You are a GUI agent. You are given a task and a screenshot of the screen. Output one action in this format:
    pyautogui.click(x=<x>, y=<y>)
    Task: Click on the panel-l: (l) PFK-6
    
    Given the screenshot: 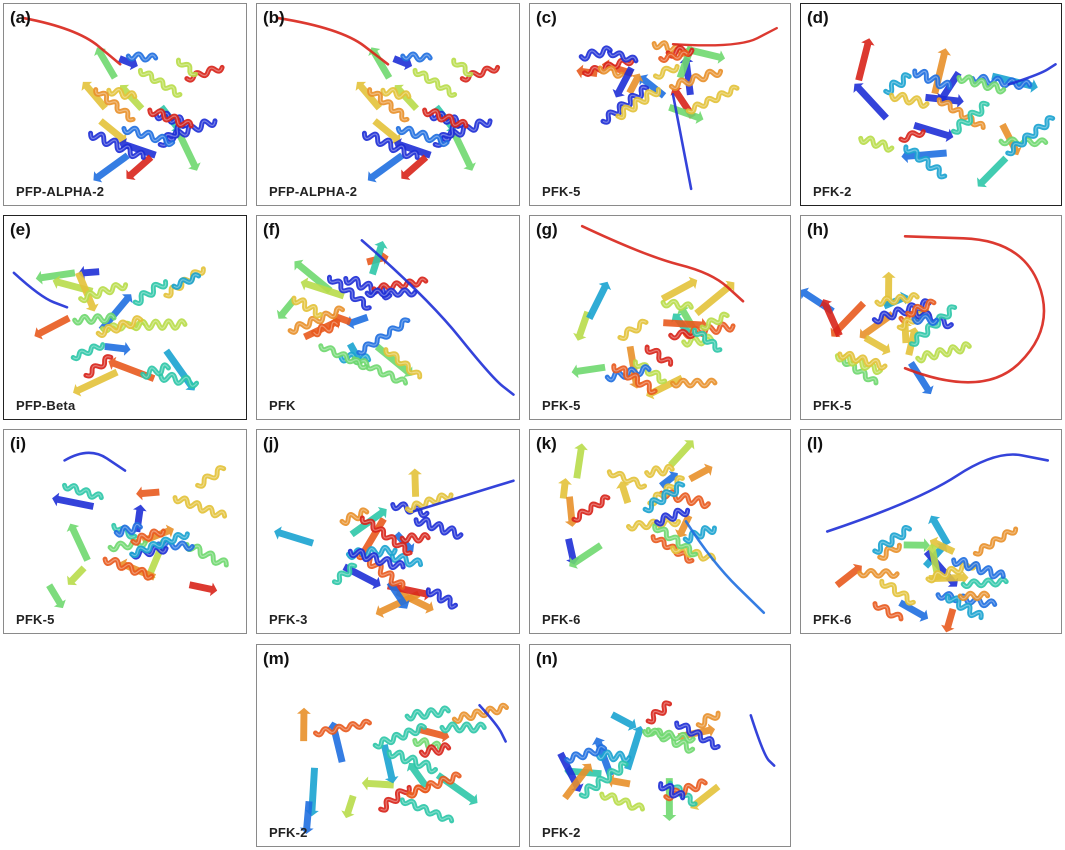 What is the action you would take?
    pyautogui.click(x=931, y=531)
    